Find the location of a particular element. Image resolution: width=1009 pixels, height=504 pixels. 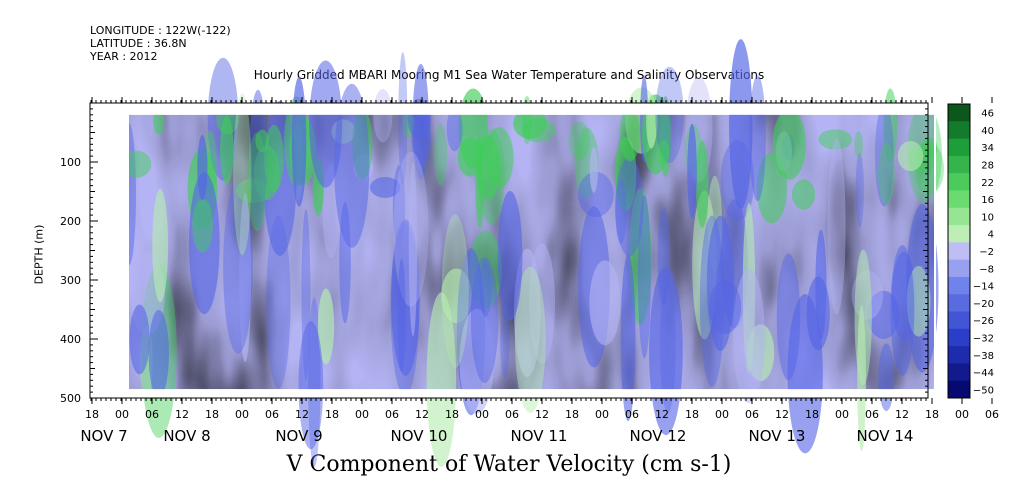

day-label: NOV 13 is located at coordinates (777, 436).